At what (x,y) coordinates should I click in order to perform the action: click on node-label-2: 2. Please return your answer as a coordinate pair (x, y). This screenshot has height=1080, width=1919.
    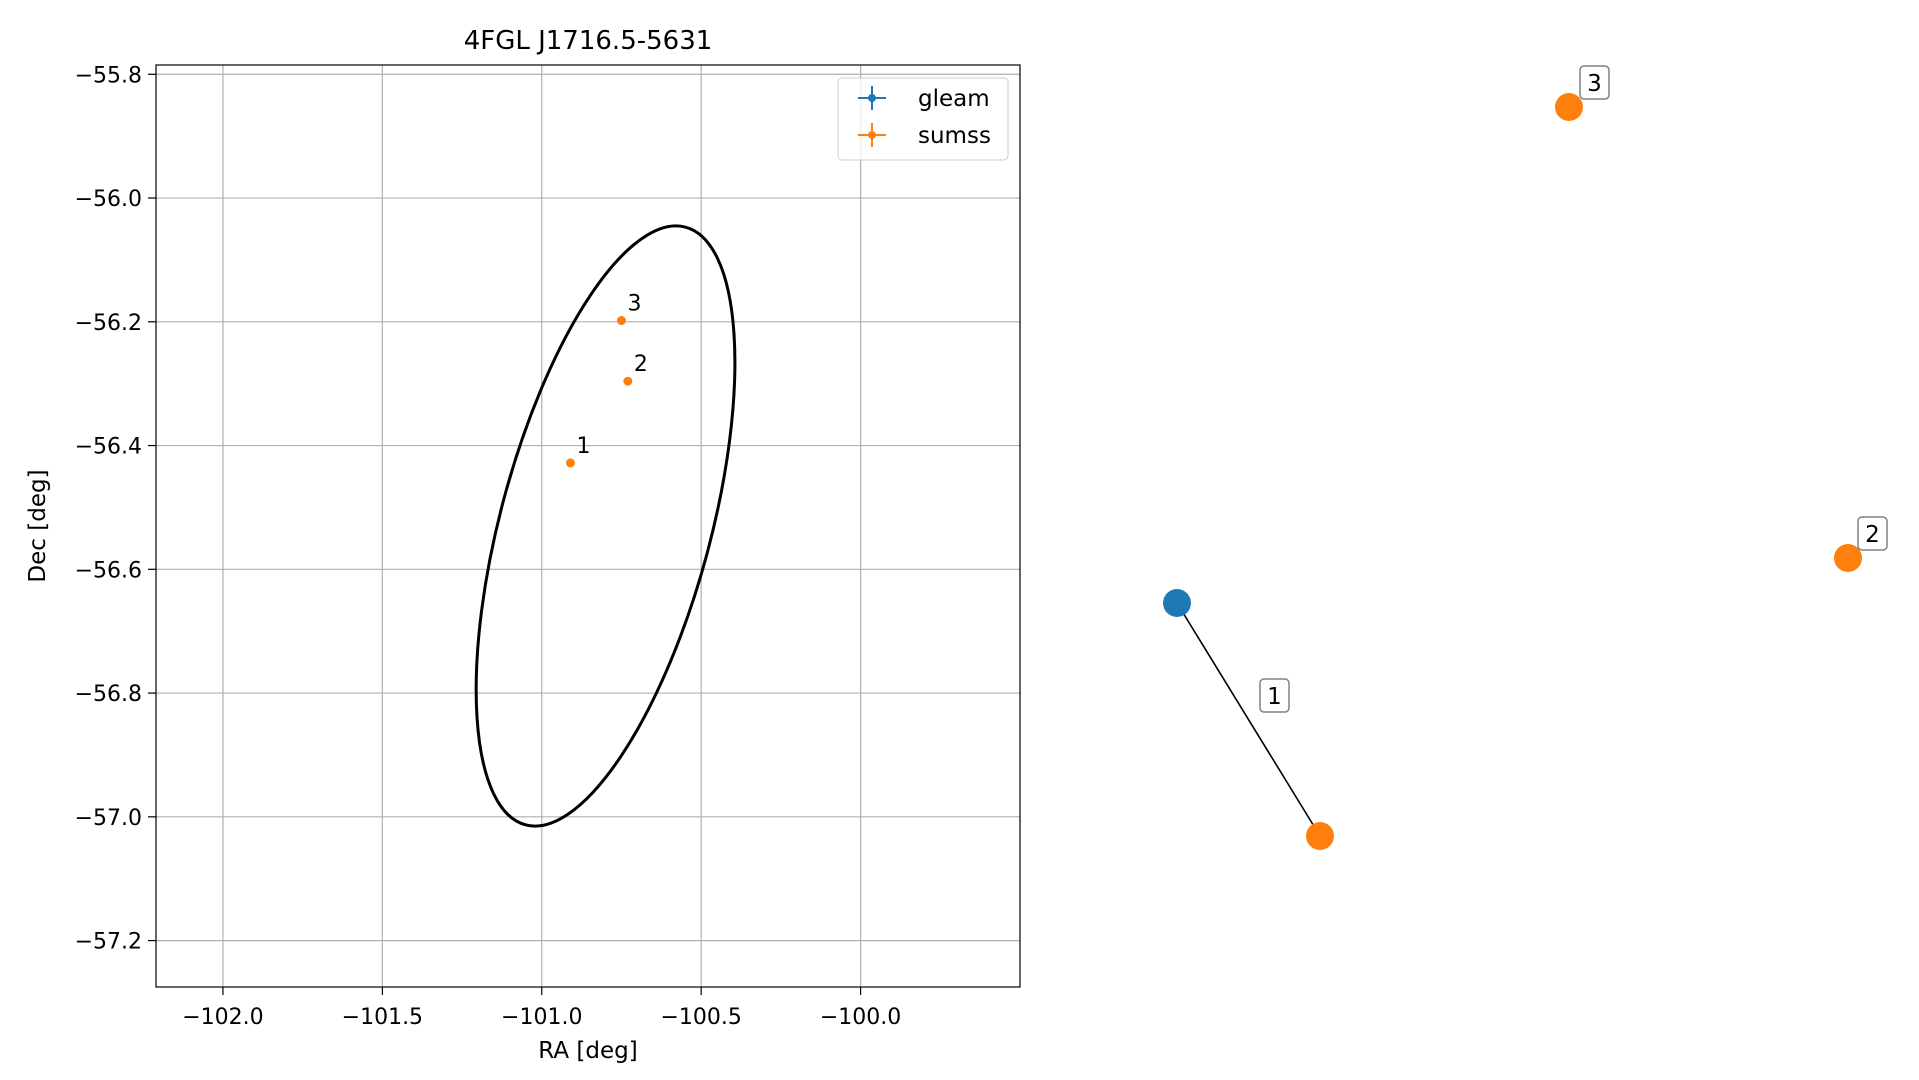
    Looking at the image, I should click on (1872, 533).